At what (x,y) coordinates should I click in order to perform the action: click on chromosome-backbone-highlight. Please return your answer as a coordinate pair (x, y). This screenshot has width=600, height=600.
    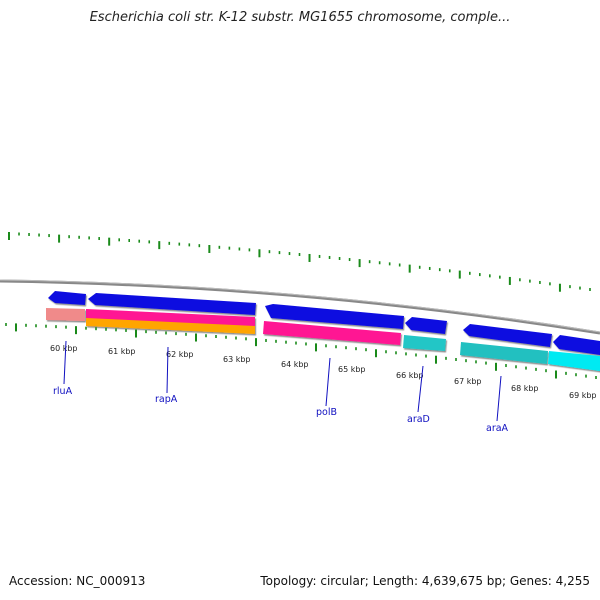
    Looking at the image, I should click on (300, 306).